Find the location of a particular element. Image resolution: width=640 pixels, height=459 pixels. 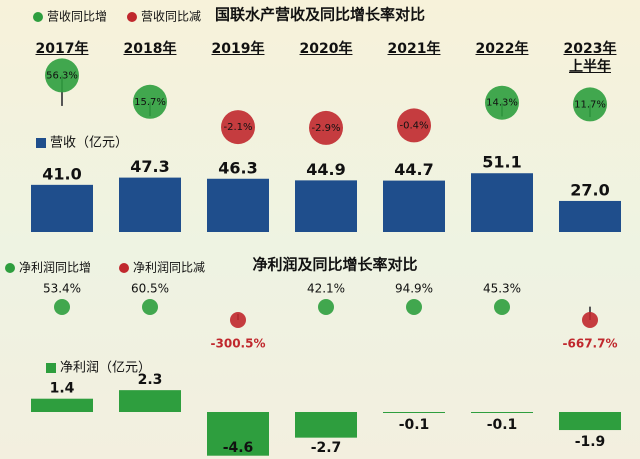

data-label: 56.3% is located at coordinates (62, 75).